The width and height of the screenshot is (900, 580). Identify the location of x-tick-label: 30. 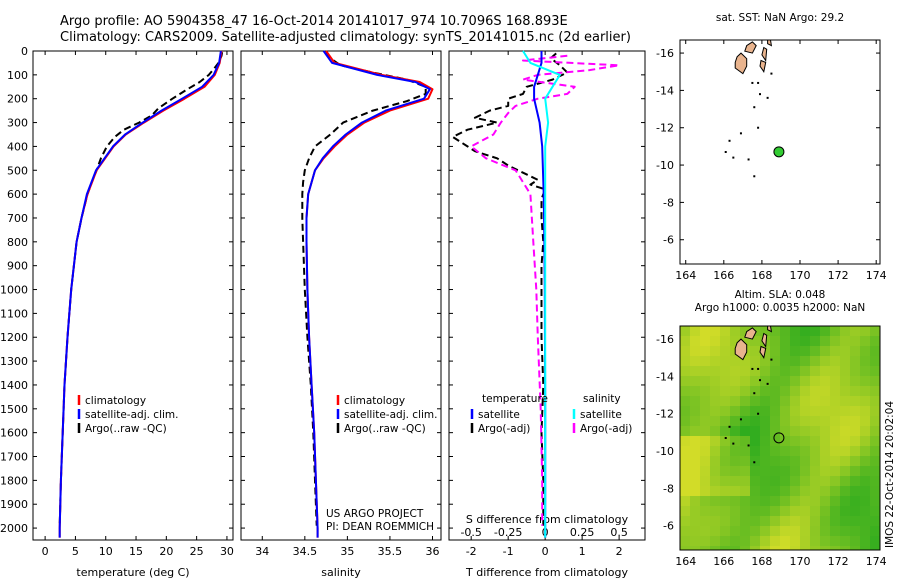
(227, 551).